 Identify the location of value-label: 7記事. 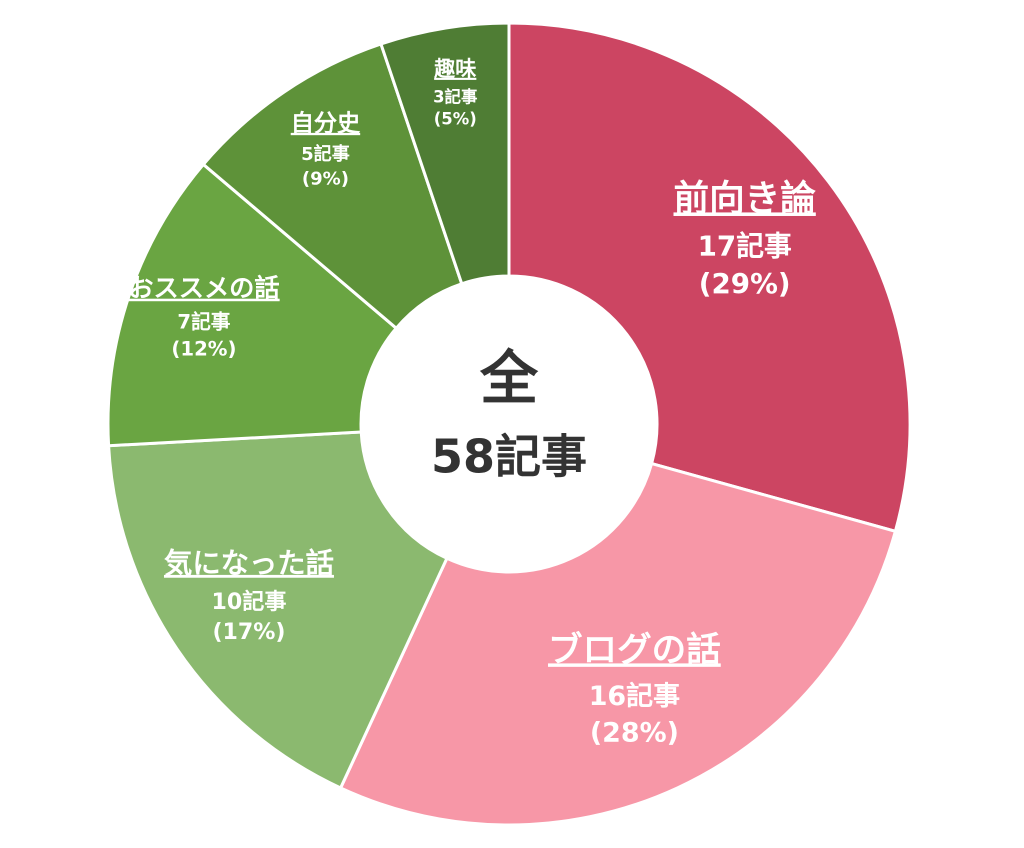
(203, 322).